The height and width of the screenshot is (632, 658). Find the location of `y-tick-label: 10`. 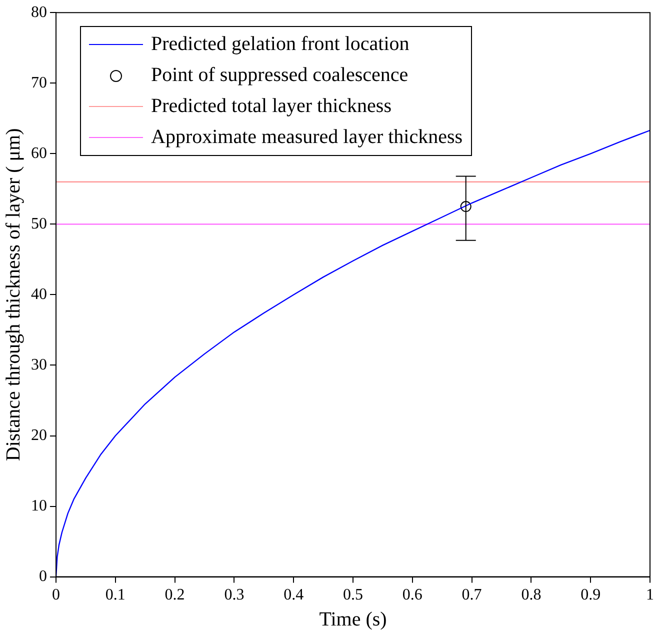

y-tick-label: 10 is located at coordinates (39, 505).